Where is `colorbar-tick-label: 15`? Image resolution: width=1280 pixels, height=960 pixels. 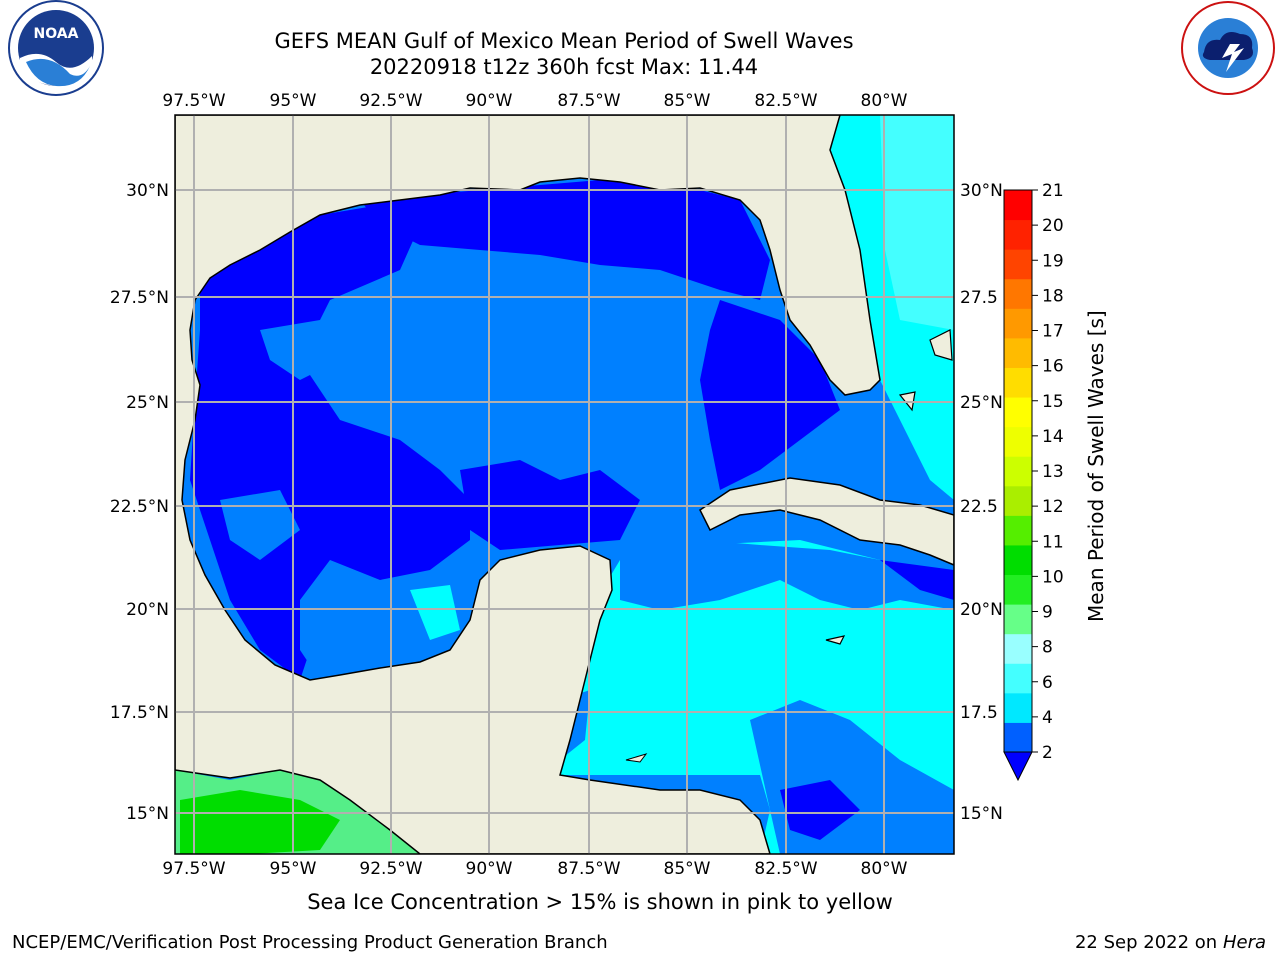 colorbar-tick-label: 15 is located at coordinates (1053, 402).